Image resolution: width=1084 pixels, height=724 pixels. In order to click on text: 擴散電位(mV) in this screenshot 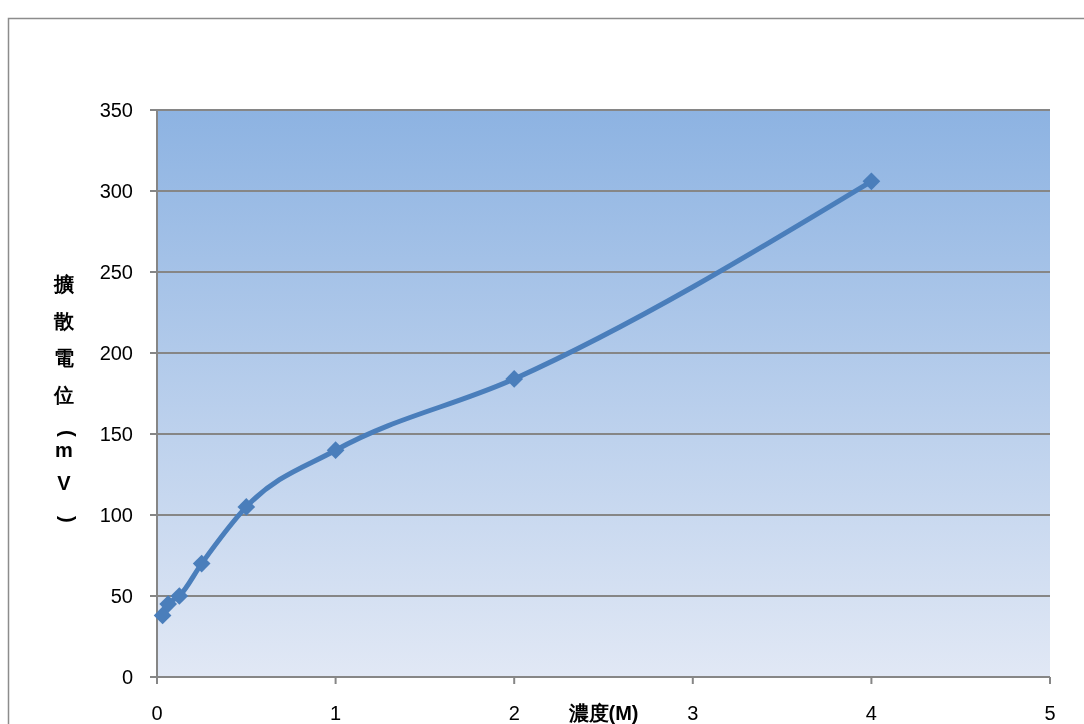, I will do `click(66, 397)`.